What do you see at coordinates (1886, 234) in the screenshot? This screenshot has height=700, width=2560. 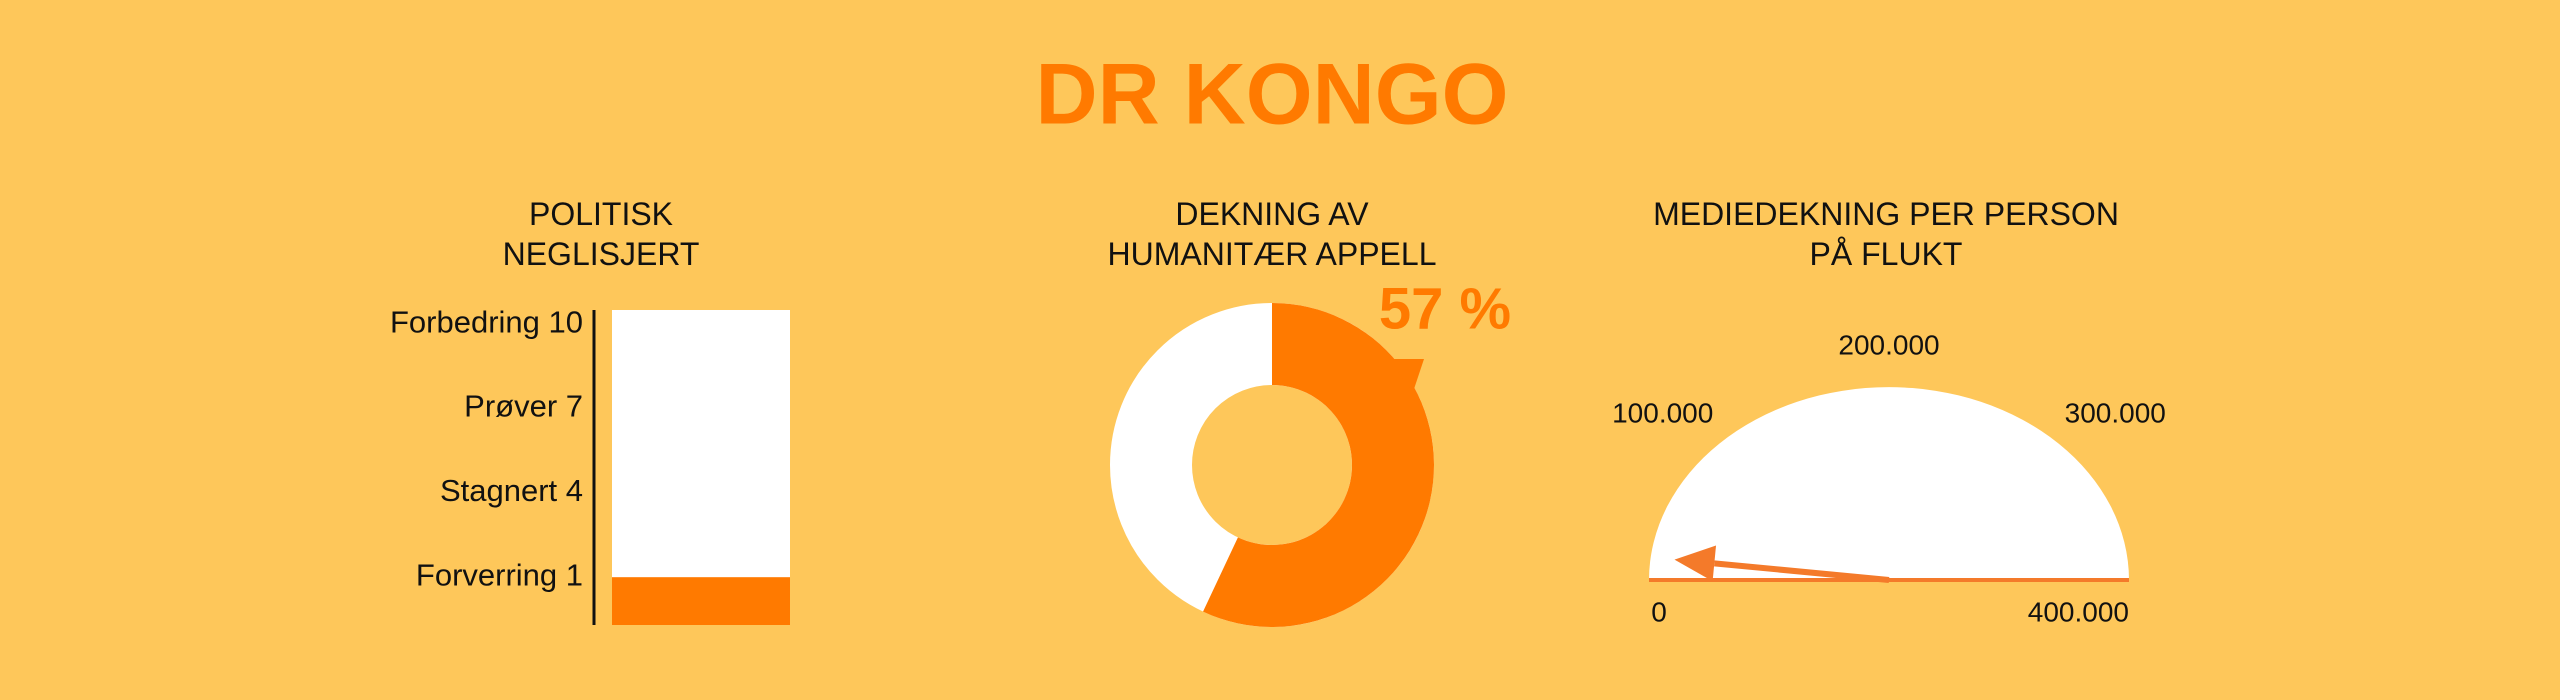 I see `panel-title: MEDIEDEKNING PER PERSON PÅ FLUKT` at bounding box center [1886, 234].